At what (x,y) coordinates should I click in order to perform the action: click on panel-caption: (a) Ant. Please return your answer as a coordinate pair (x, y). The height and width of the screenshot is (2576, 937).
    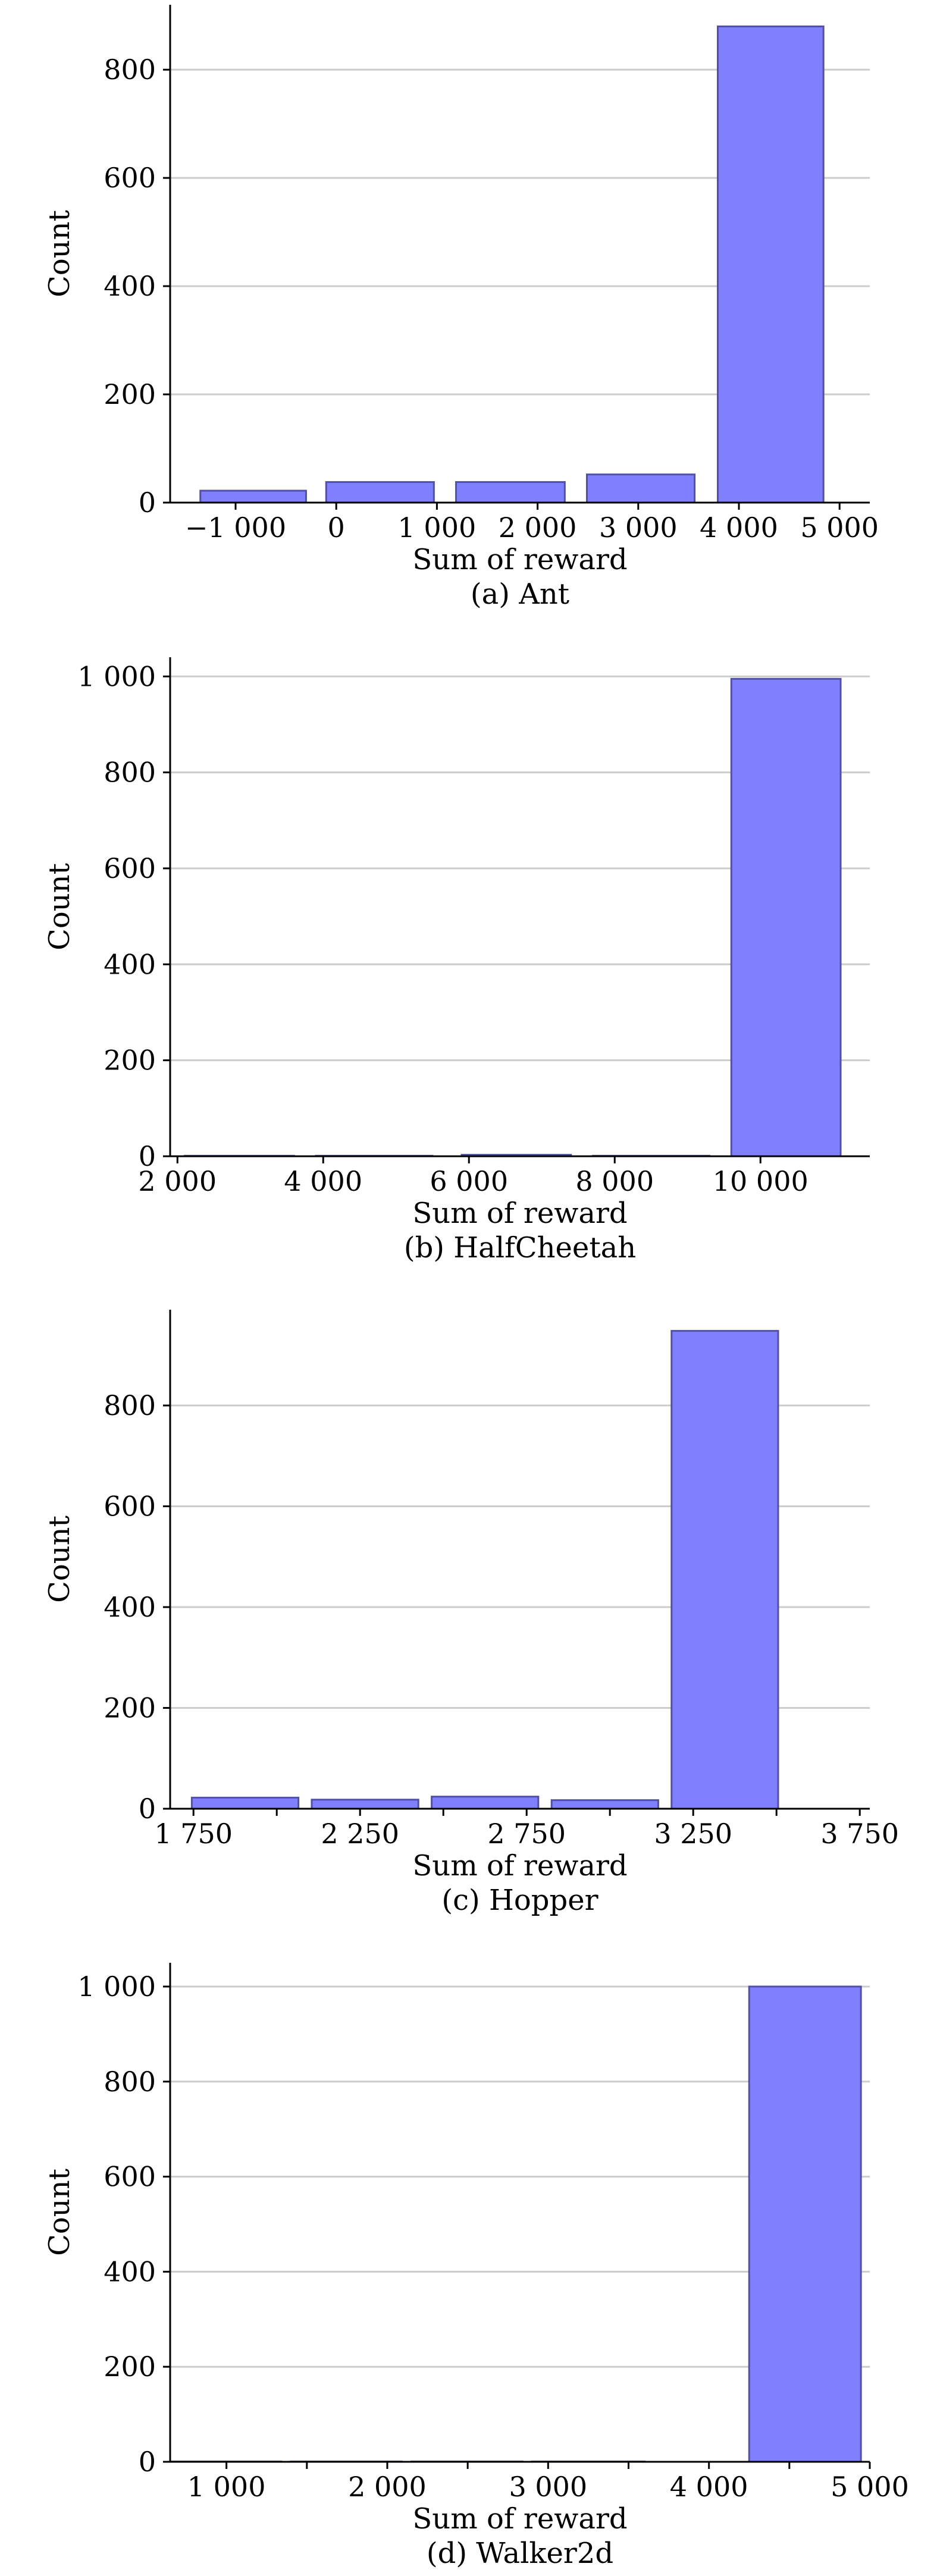
    Looking at the image, I should click on (520, 594).